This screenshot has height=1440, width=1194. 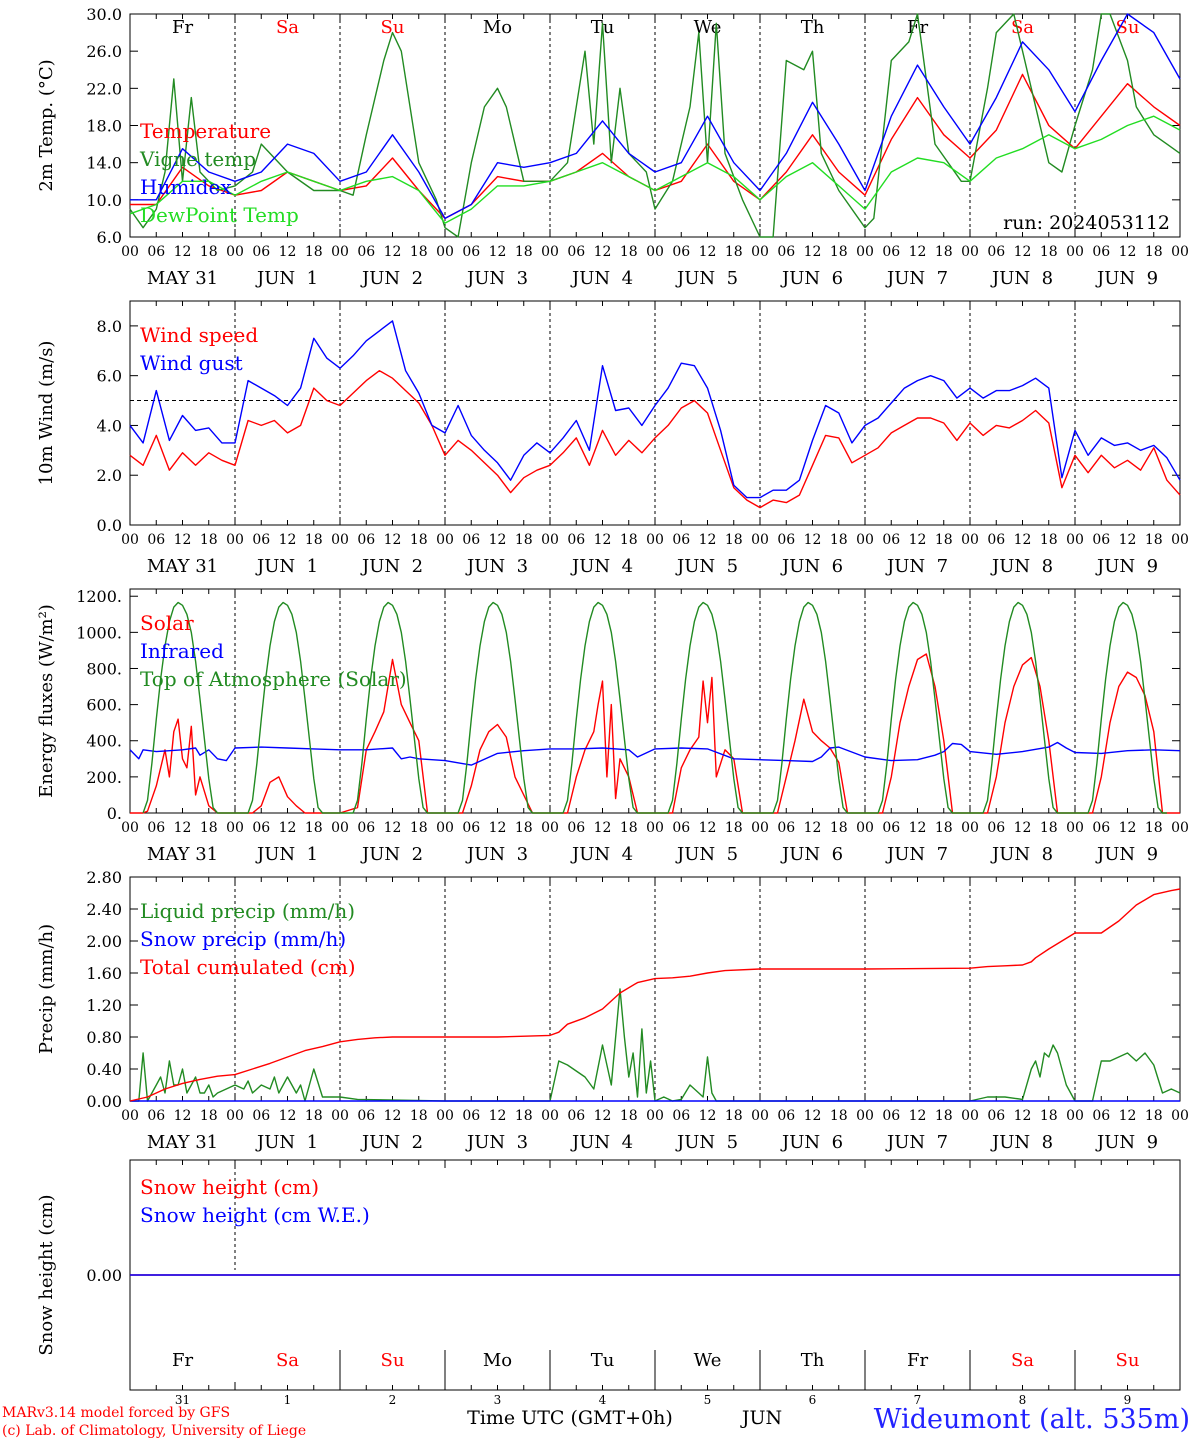 What do you see at coordinates (286, 854) in the screenshot?
I see `date-label: JUN 1` at bounding box center [286, 854].